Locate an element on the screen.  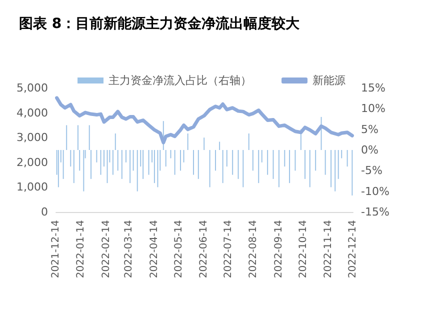
legend-label: 主力资金净流入占比（右轴） is located at coordinates (180, 80).